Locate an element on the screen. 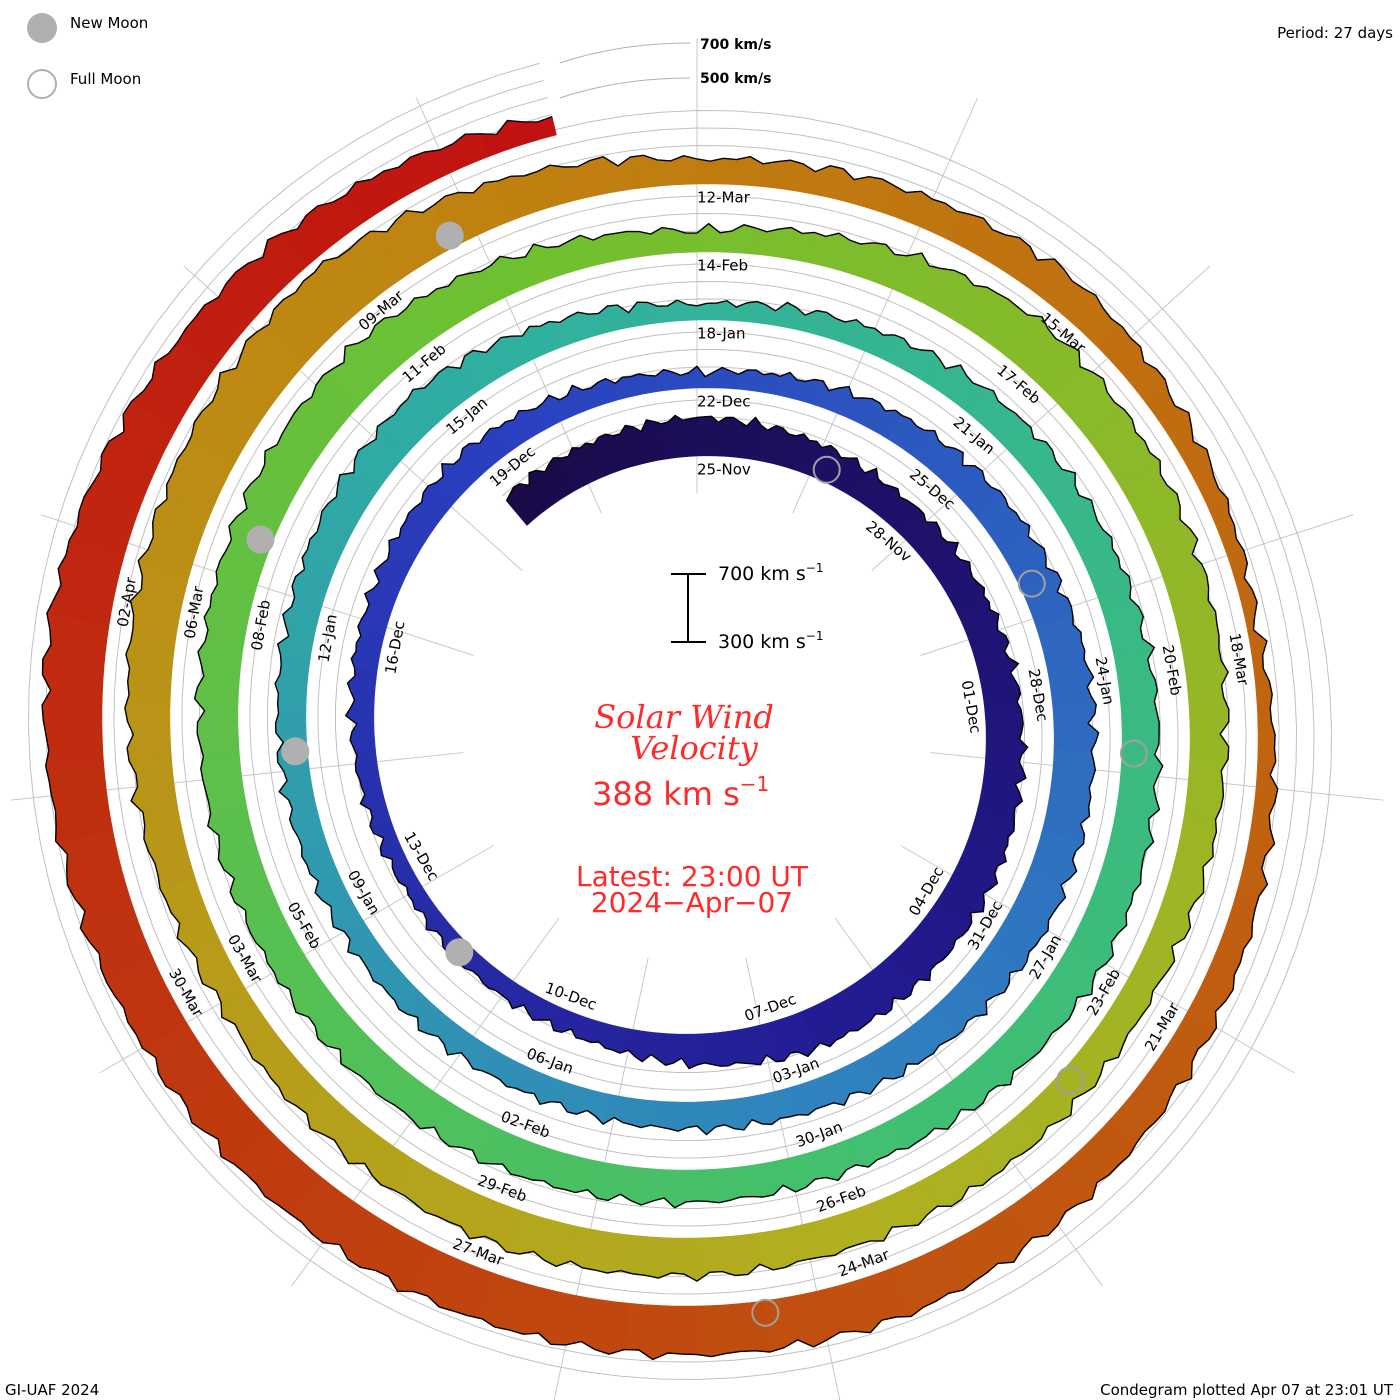 The image size is (1400, 1400). latest-date: 2024−Apr−07 is located at coordinates (692, 902).